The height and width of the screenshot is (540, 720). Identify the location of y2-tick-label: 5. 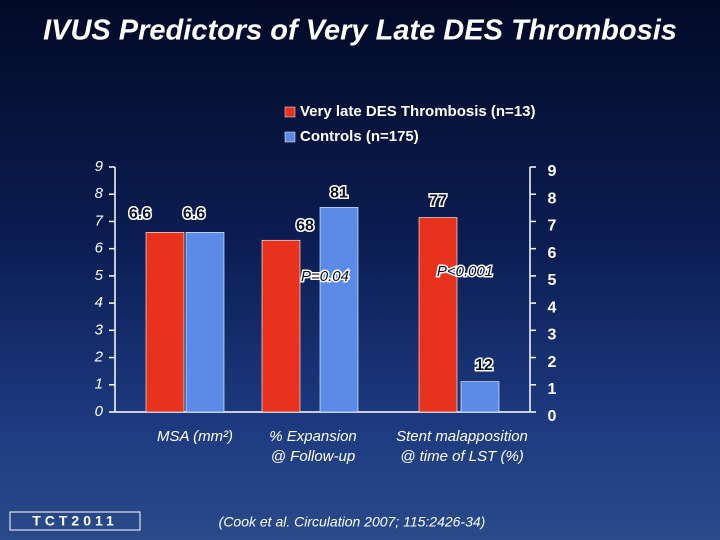
(552, 280).